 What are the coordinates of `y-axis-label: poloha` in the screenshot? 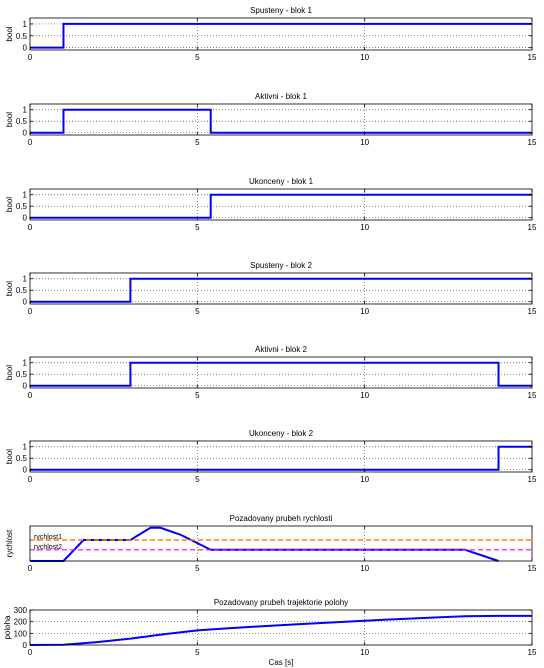 It's located at (7, 627).